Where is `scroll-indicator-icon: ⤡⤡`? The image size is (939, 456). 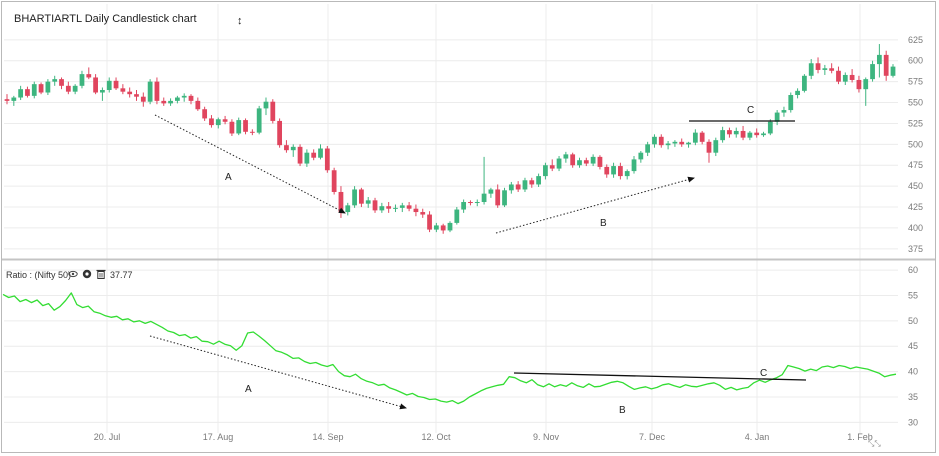
scroll-indicator-icon: ⤡⤡ is located at coordinates (874, 443).